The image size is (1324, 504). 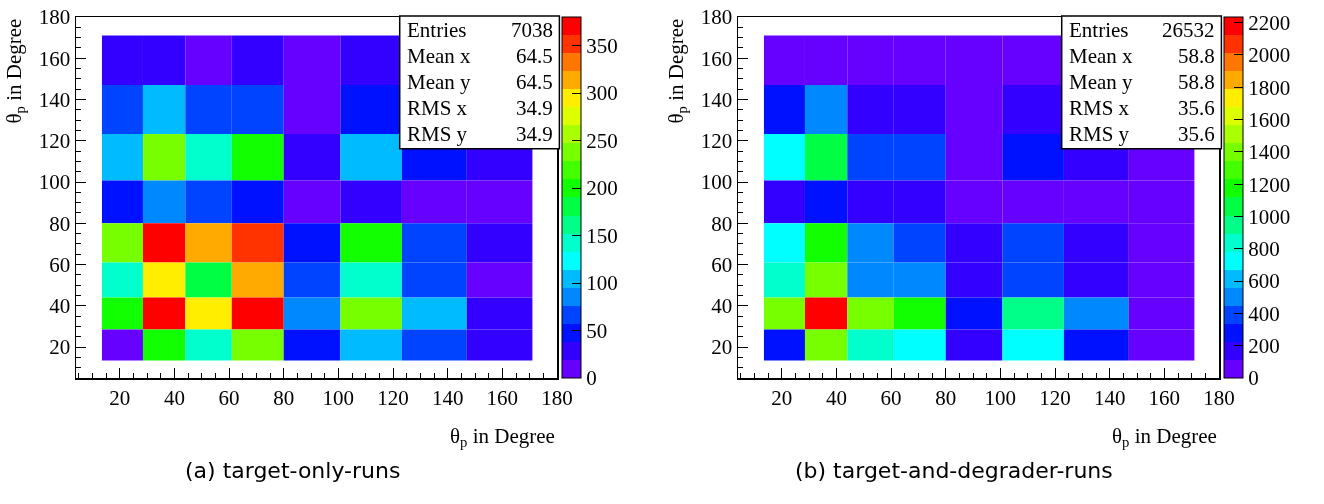 What do you see at coordinates (602, 235) in the screenshot?
I see `color-bar-label: 150` at bounding box center [602, 235].